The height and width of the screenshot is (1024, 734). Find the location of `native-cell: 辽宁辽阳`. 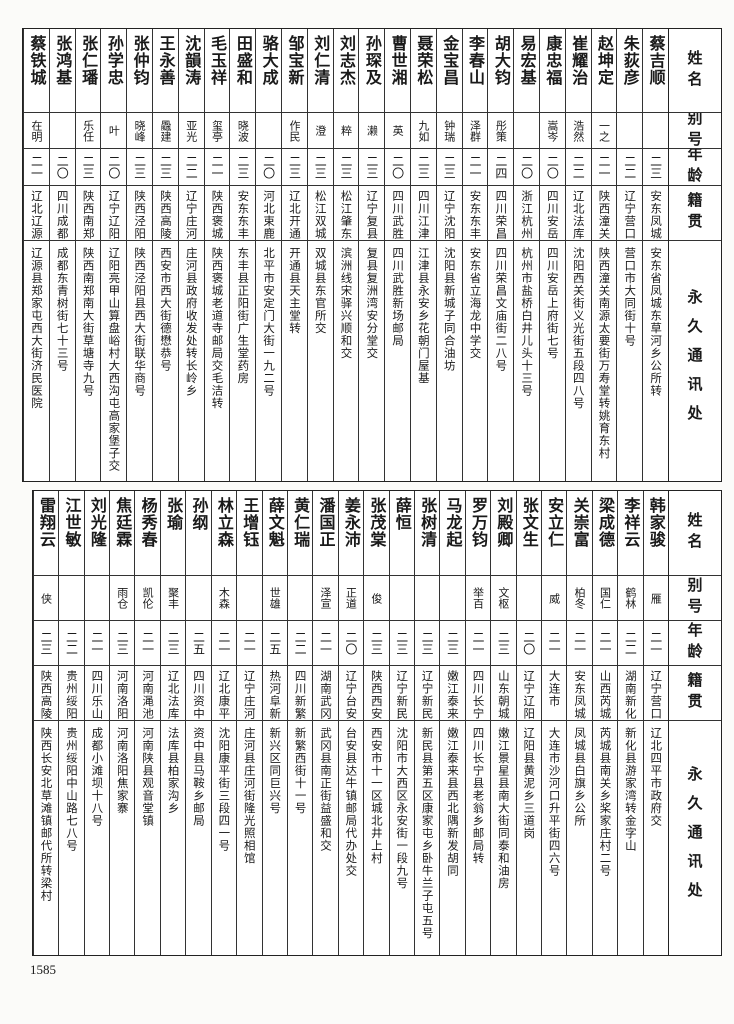

native-cell: 辽宁辽阳 is located at coordinates (114, 213).